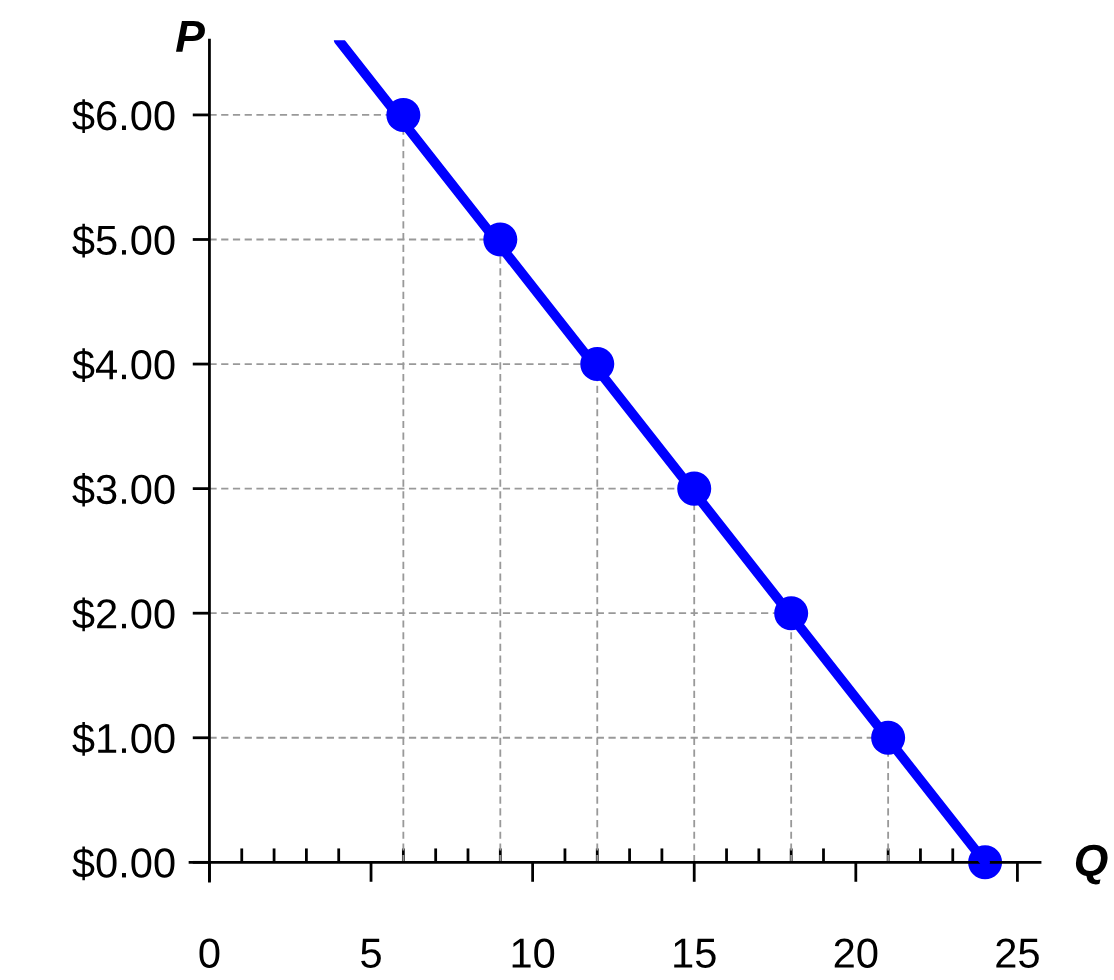  I want to click on y-tick-label: $5.00, so click(123, 240).